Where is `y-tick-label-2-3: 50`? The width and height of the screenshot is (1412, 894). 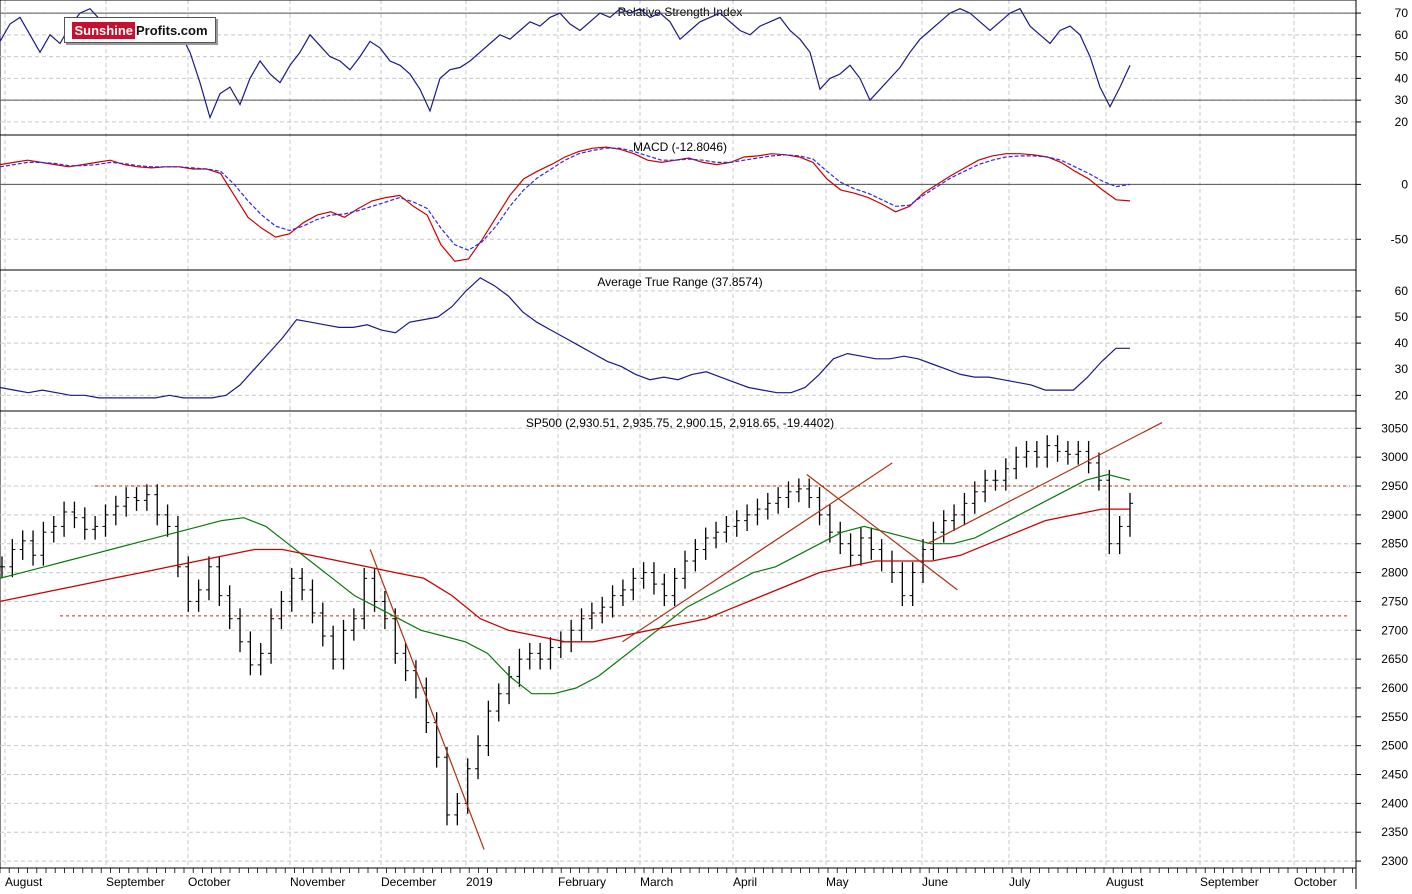
y-tick-label-2-3: 50 is located at coordinates (1402, 317).